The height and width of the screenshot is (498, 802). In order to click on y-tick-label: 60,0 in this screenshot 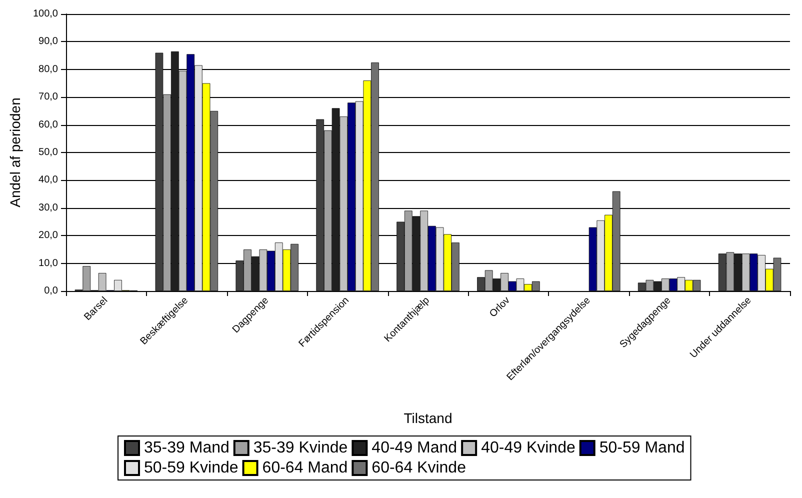, I will do `click(48, 124)`.